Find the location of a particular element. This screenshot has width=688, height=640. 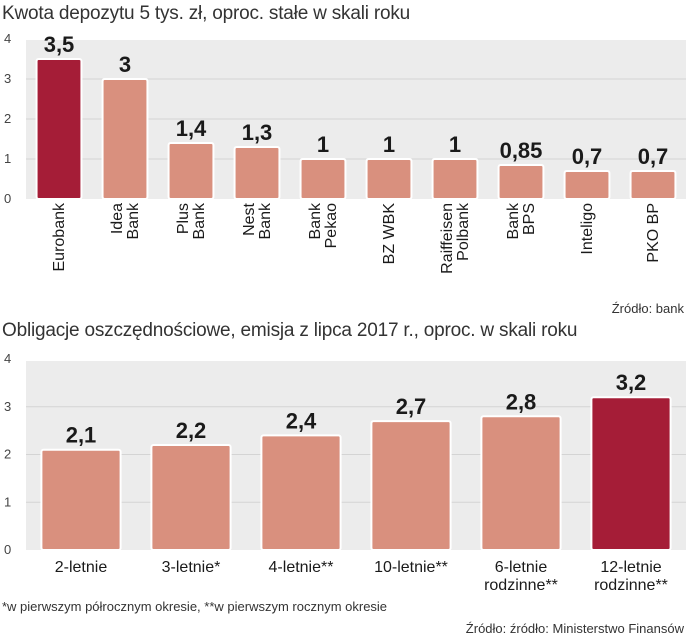

value-label: 2,2 is located at coordinates (191, 430).